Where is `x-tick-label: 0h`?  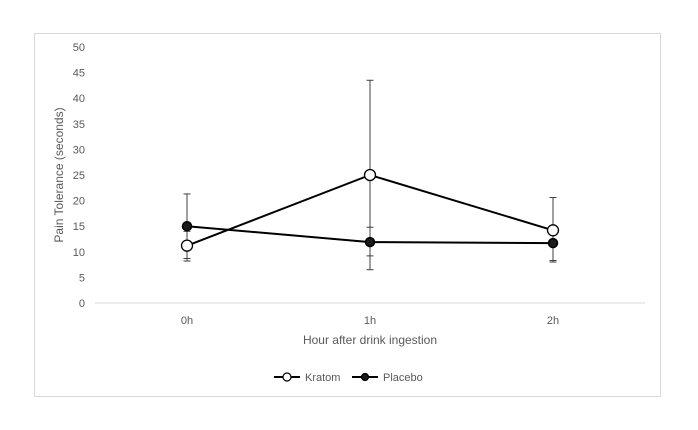 x-tick-label: 0h is located at coordinates (187, 321).